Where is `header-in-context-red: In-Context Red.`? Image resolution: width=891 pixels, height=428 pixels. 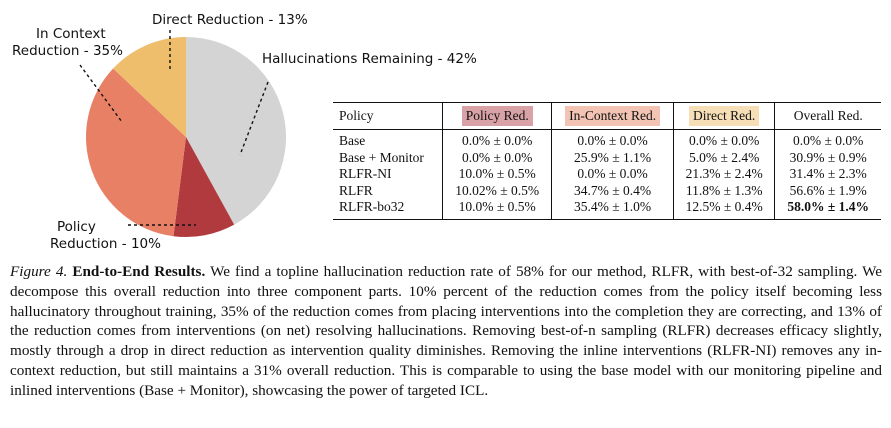 header-in-context-red: In-Context Red. is located at coordinates (612, 116).